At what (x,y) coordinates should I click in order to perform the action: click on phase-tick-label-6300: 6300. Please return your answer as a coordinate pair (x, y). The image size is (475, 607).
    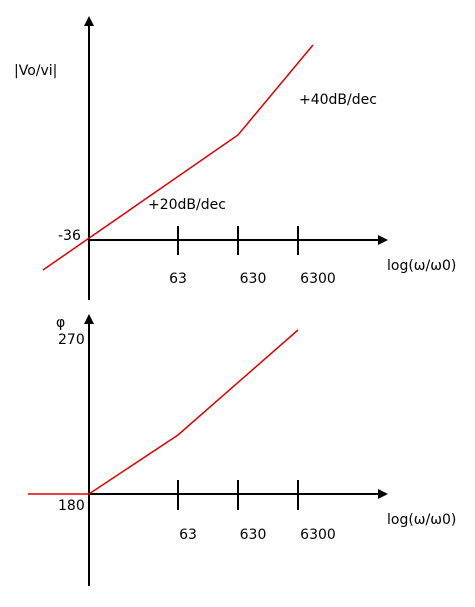
    Looking at the image, I should click on (318, 535).